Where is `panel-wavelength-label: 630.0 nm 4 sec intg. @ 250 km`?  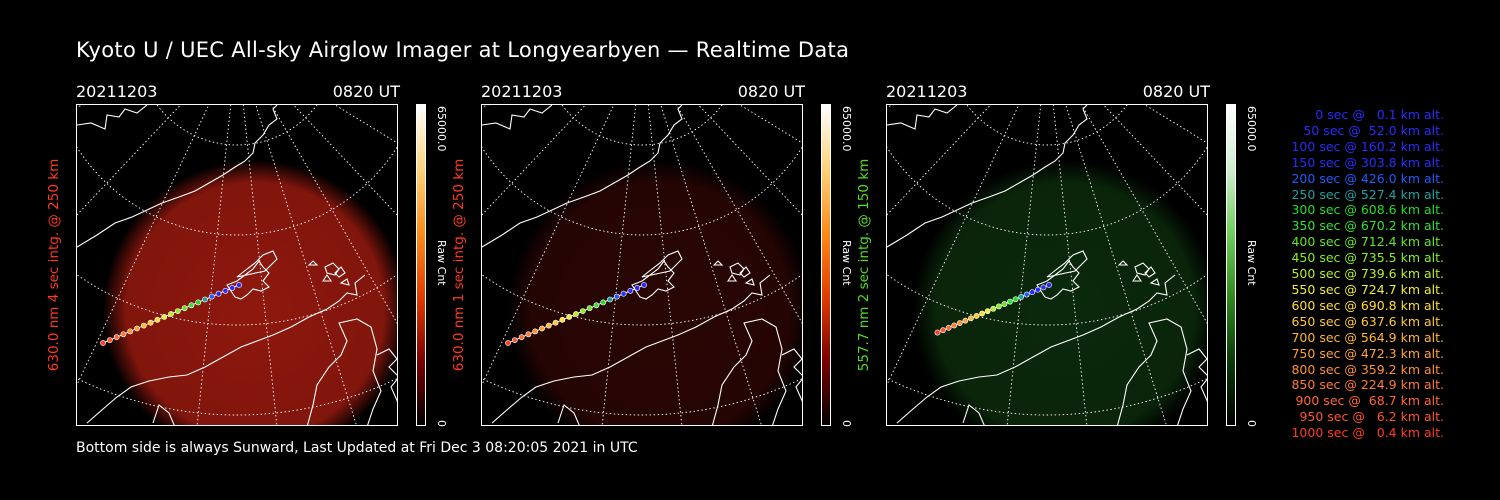
panel-wavelength-label: 630.0 nm 4 sec intg. @ 250 km is located at coordinates (54, 265).